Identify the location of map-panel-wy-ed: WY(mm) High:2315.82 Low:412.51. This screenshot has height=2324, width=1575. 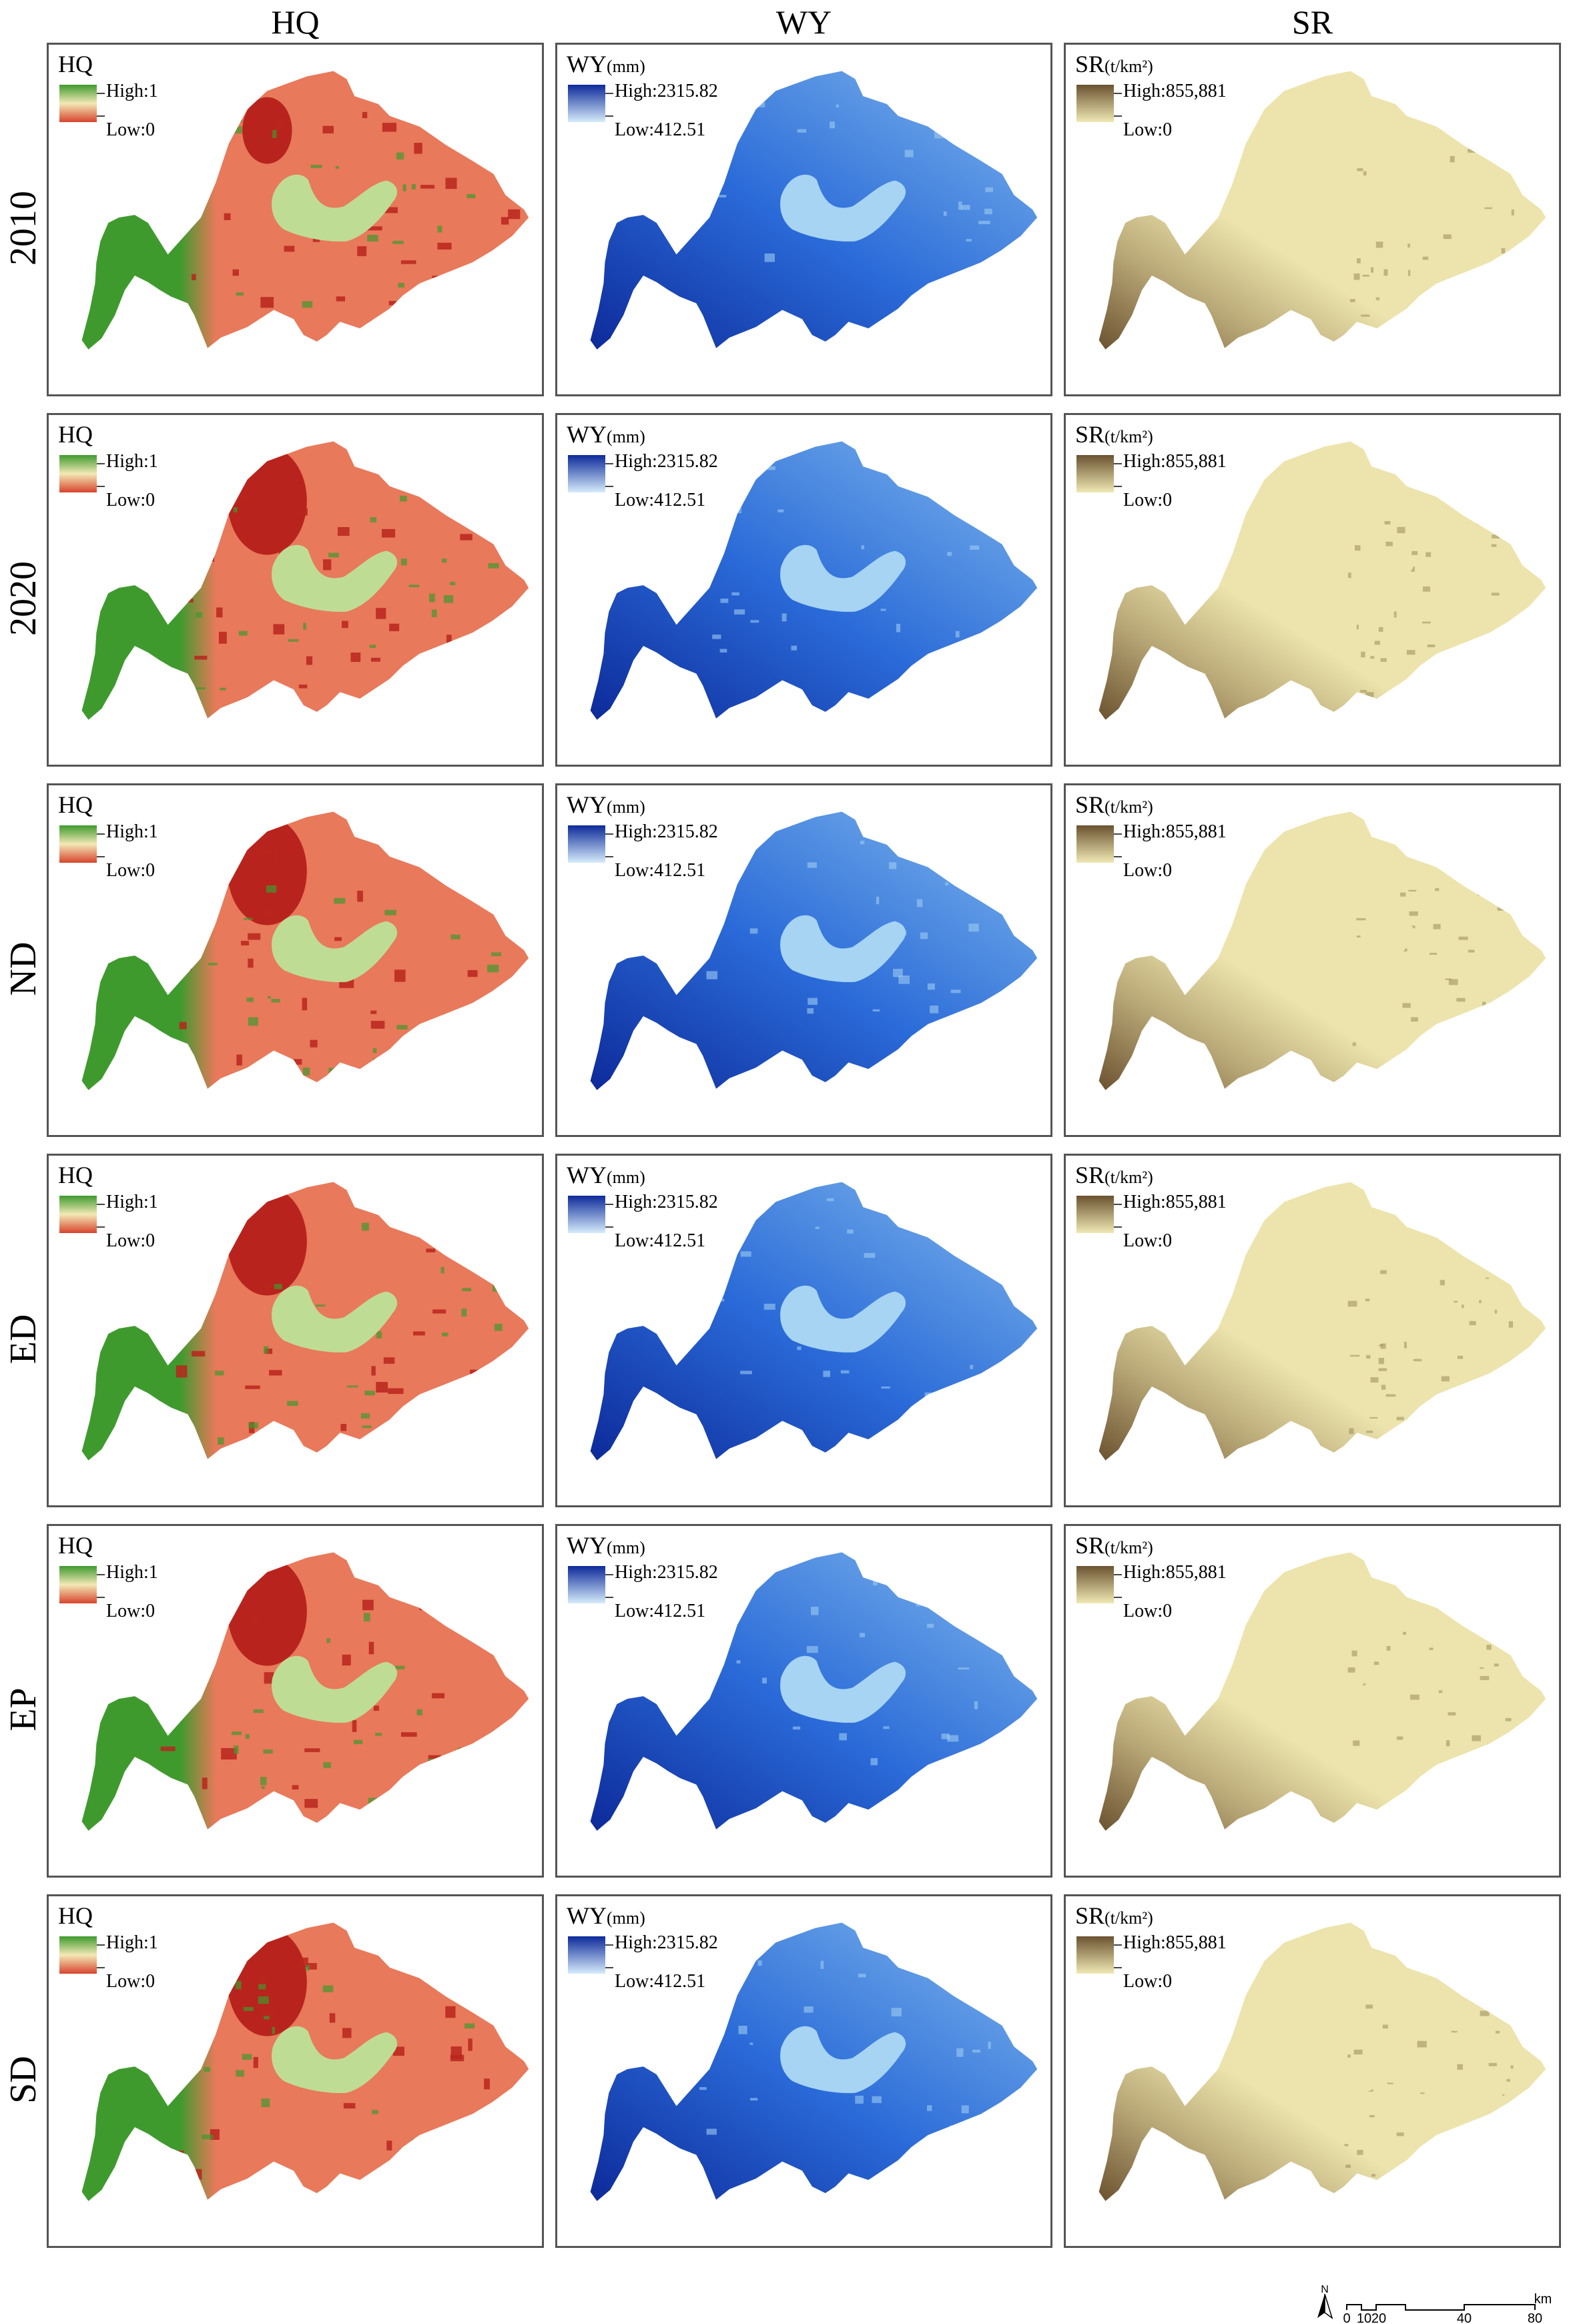
(803, 1330).